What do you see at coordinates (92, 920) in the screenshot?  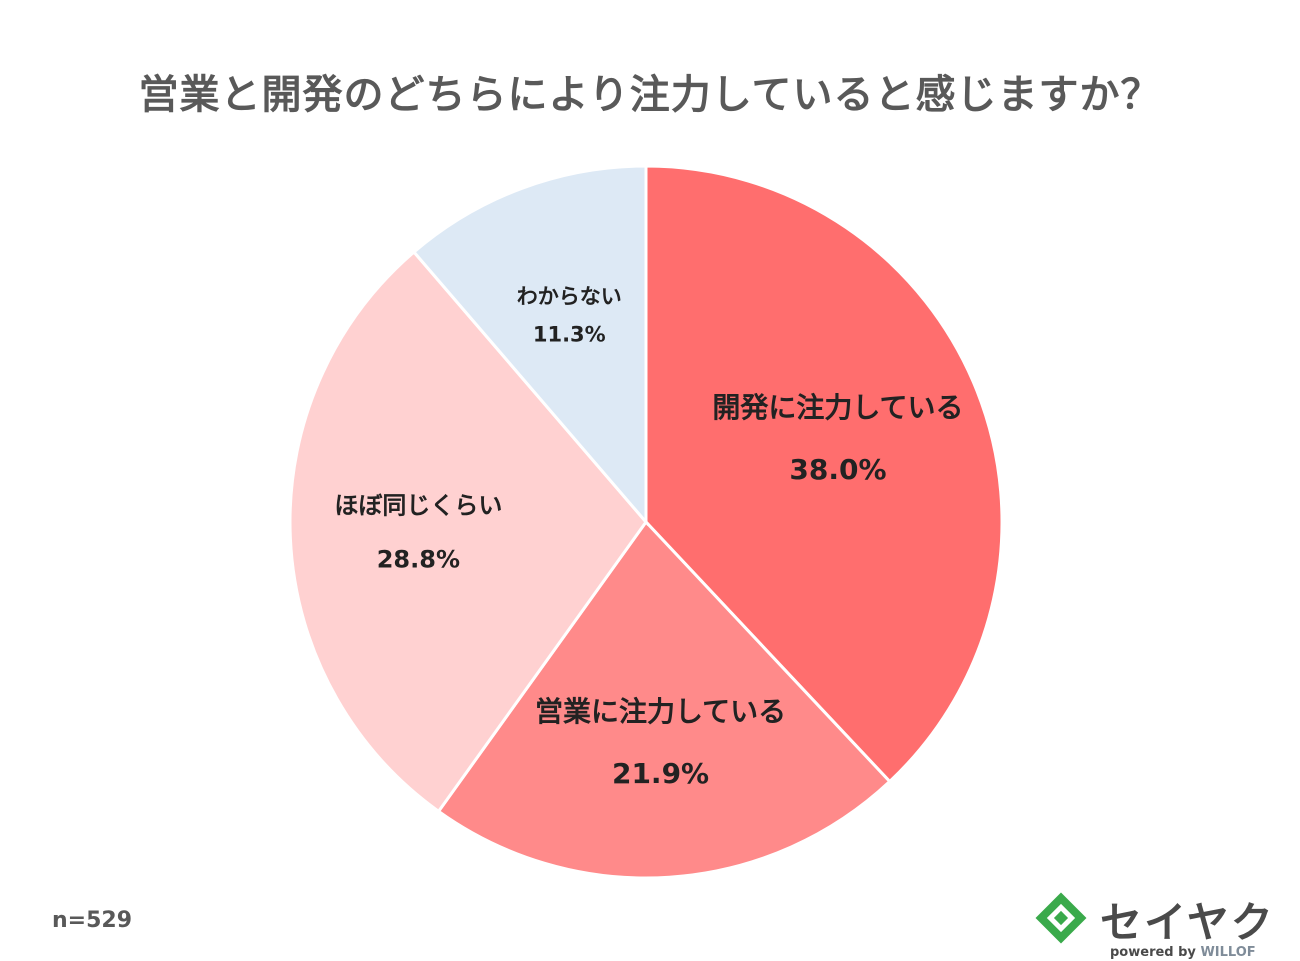 I see `sample-size: n=529` at bounding box center [92, 920].